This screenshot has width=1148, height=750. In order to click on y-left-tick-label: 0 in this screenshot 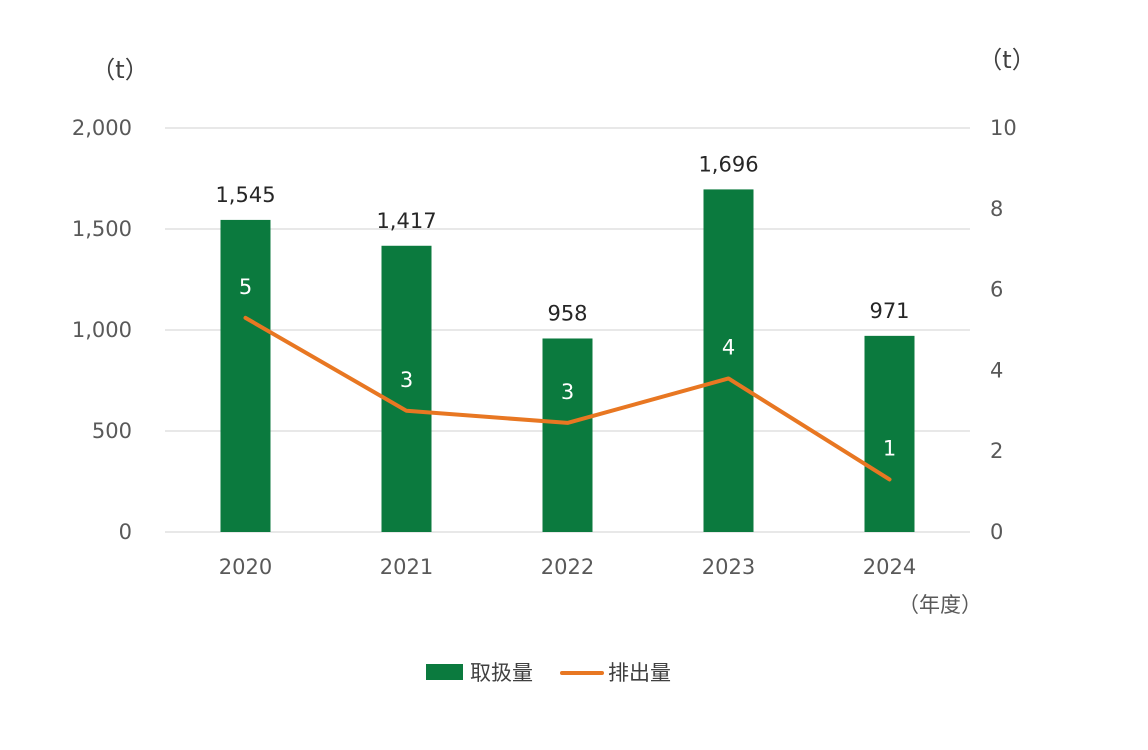, I will do `click(125, 532)`.